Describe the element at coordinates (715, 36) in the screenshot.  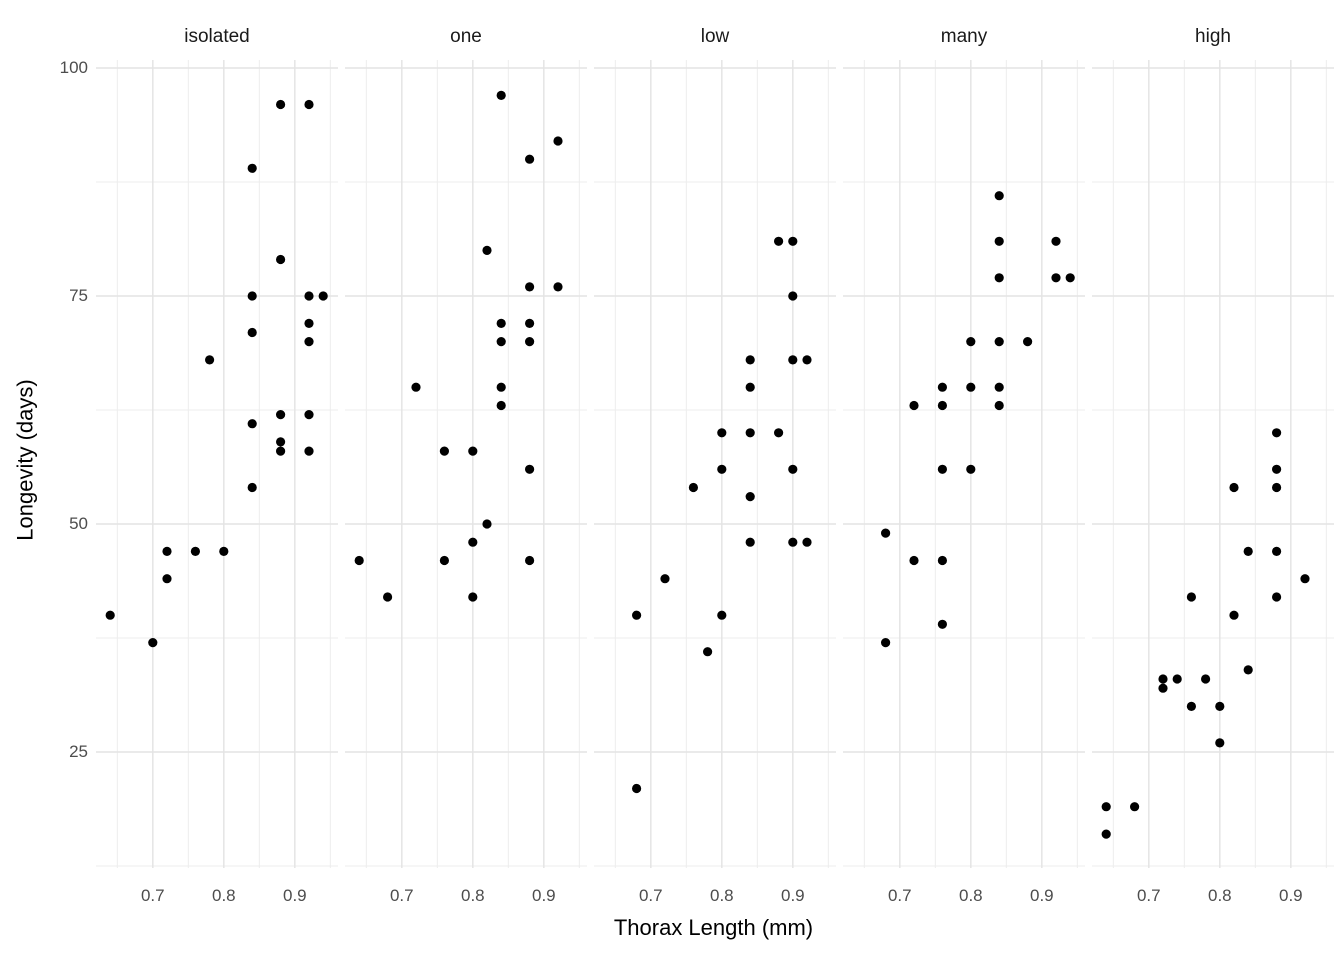
I see `facet-label-low: low` at that location.